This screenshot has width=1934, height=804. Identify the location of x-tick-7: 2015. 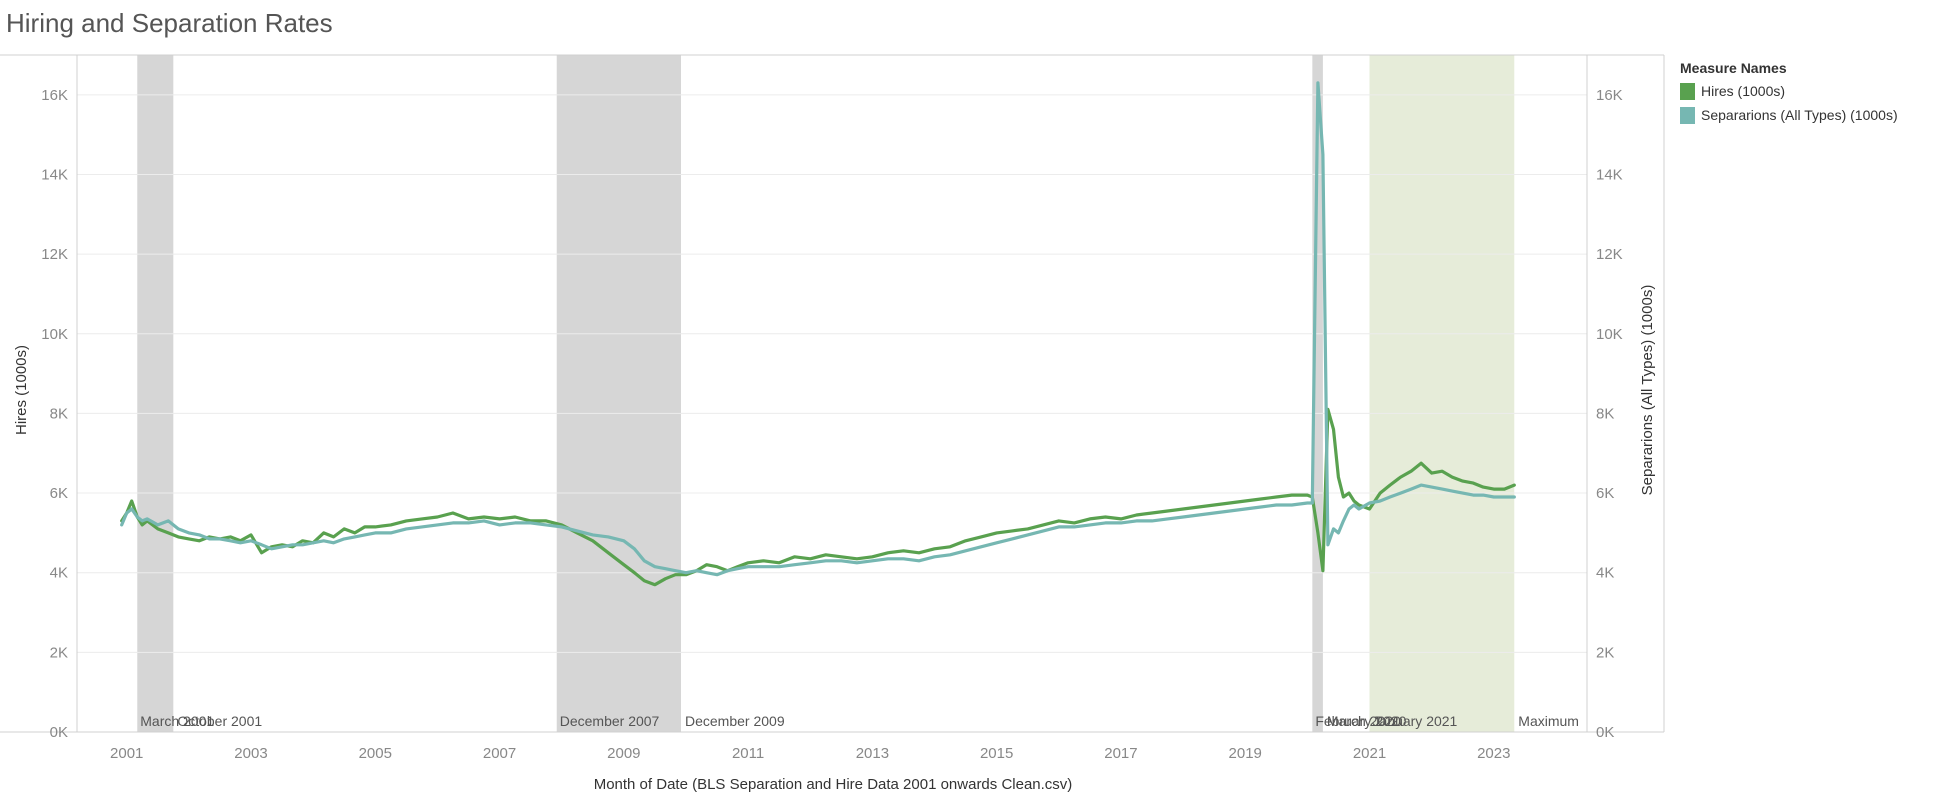
(996, 753).